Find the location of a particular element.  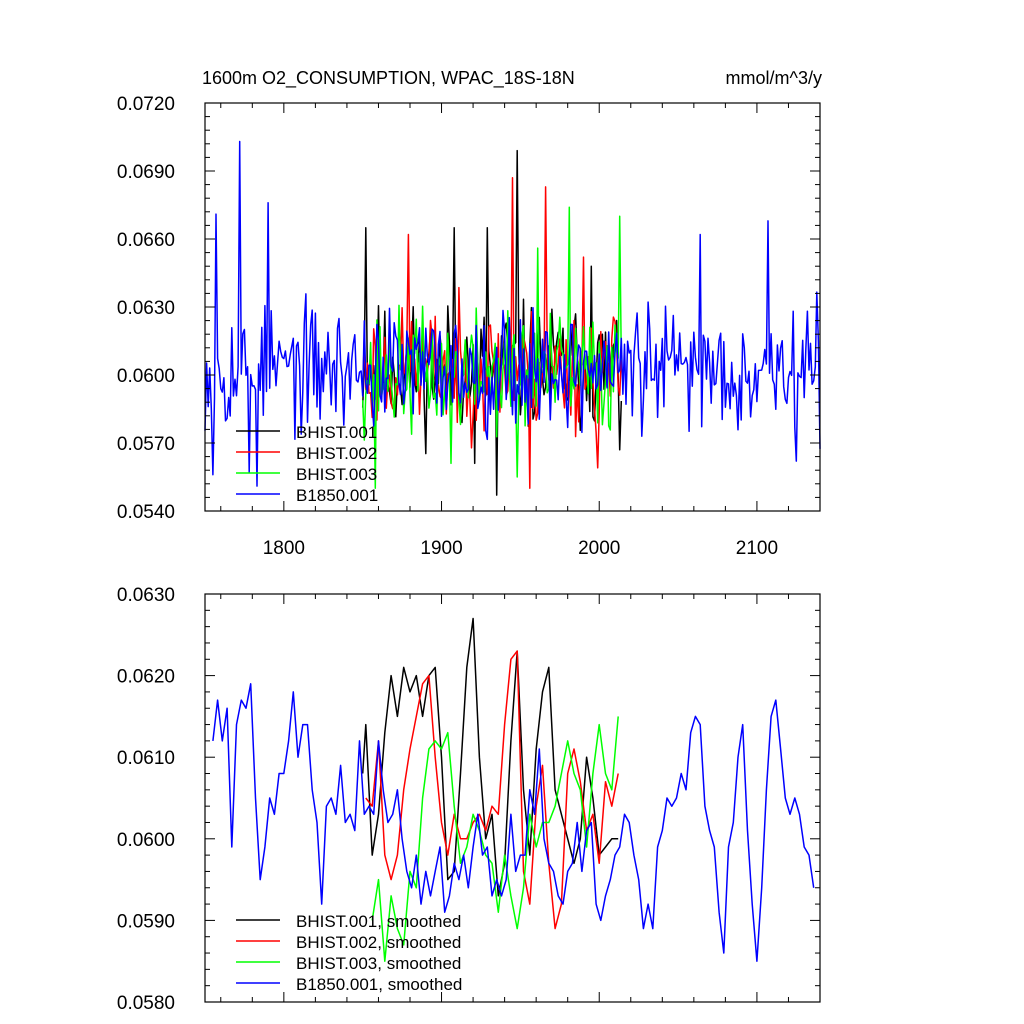

x-tick-label: 2000 is located at coordinates (599, 548).